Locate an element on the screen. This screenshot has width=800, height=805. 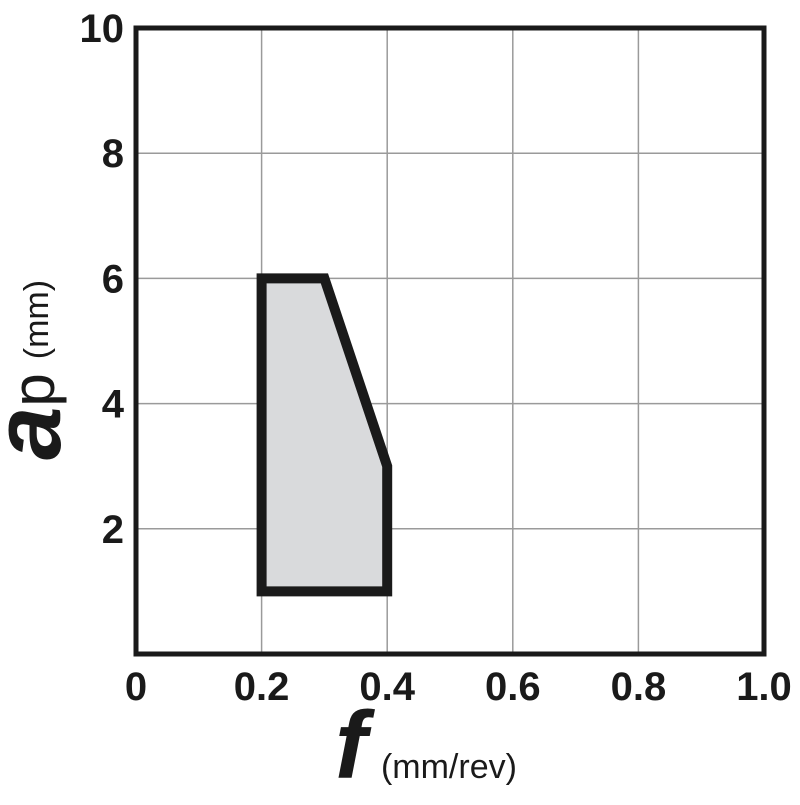
x-tick-label: 0.2 is located at coordinates (262, 687).